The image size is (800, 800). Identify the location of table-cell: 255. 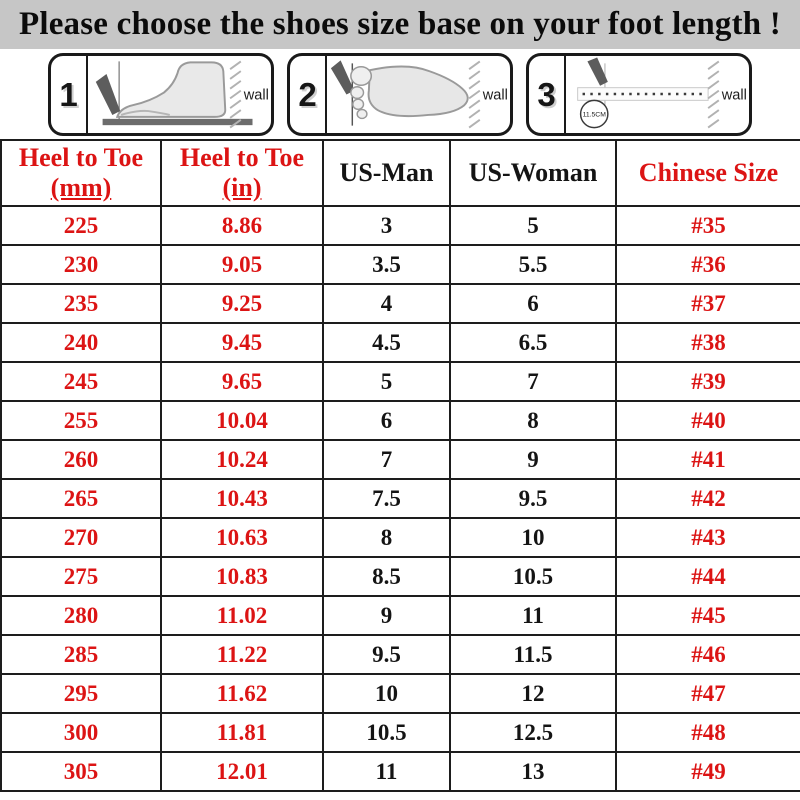
(81, 420).